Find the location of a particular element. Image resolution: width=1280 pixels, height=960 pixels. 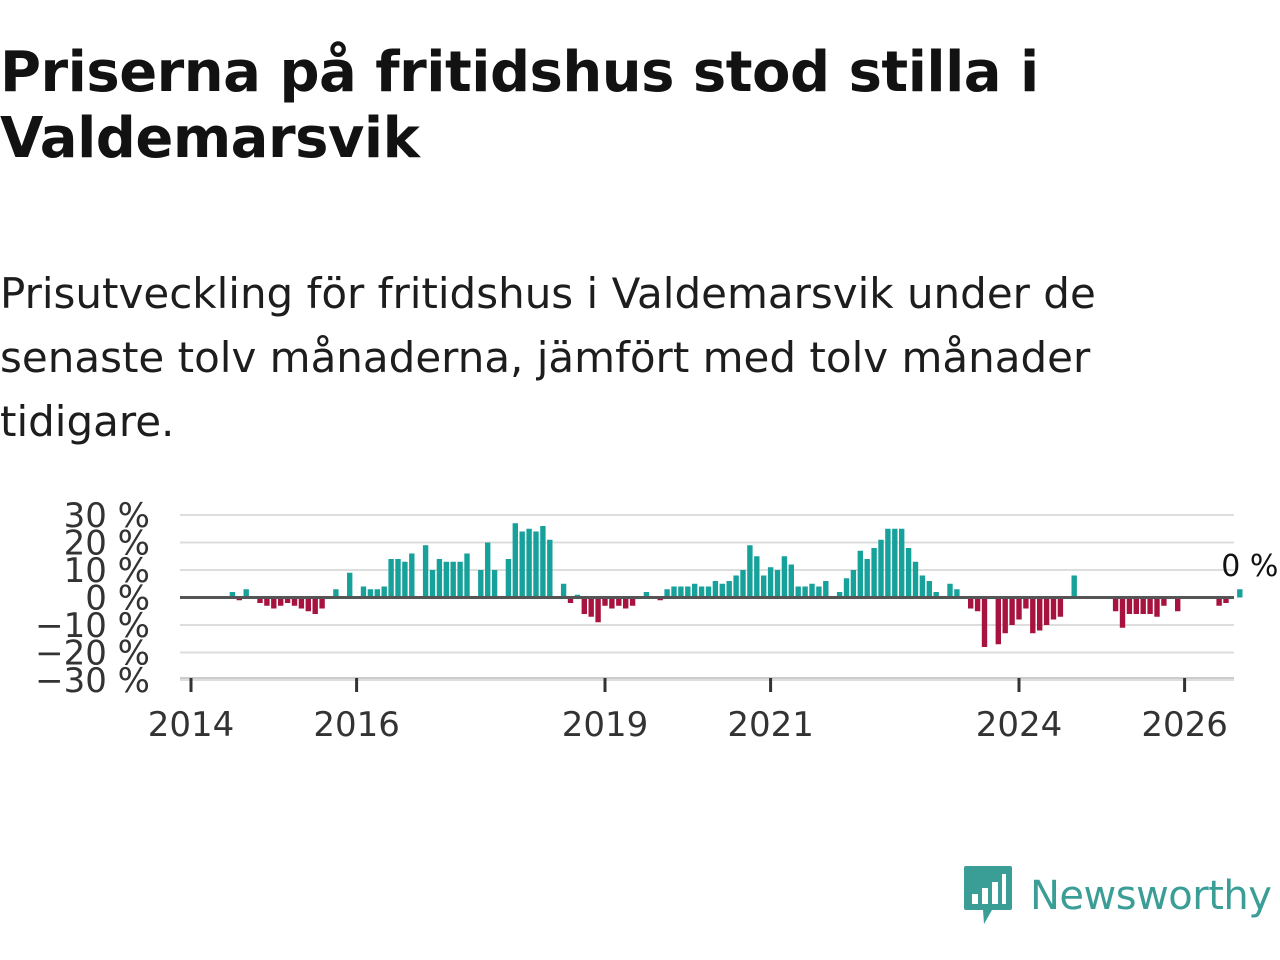

x-tick-label: 2016 is located at coordinates (356, 725).